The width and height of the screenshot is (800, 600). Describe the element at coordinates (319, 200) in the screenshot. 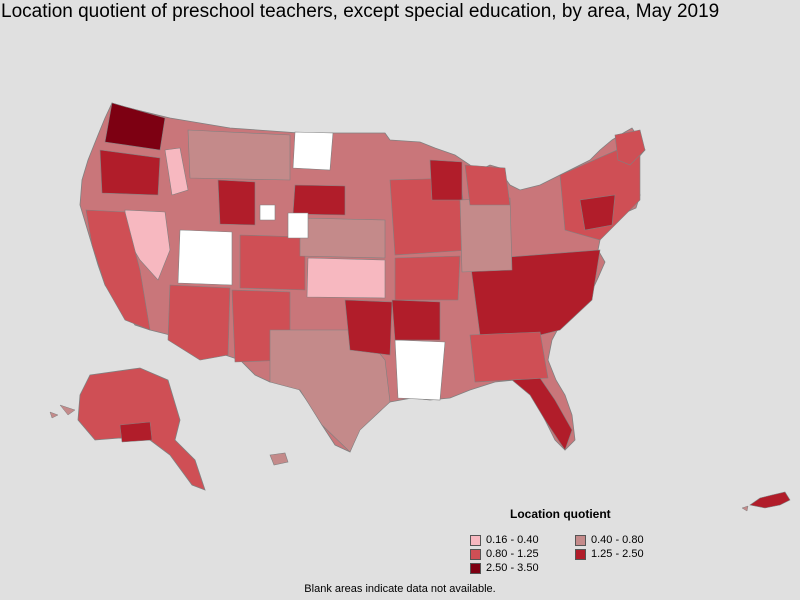

I see `area-south-dakota` at that location.